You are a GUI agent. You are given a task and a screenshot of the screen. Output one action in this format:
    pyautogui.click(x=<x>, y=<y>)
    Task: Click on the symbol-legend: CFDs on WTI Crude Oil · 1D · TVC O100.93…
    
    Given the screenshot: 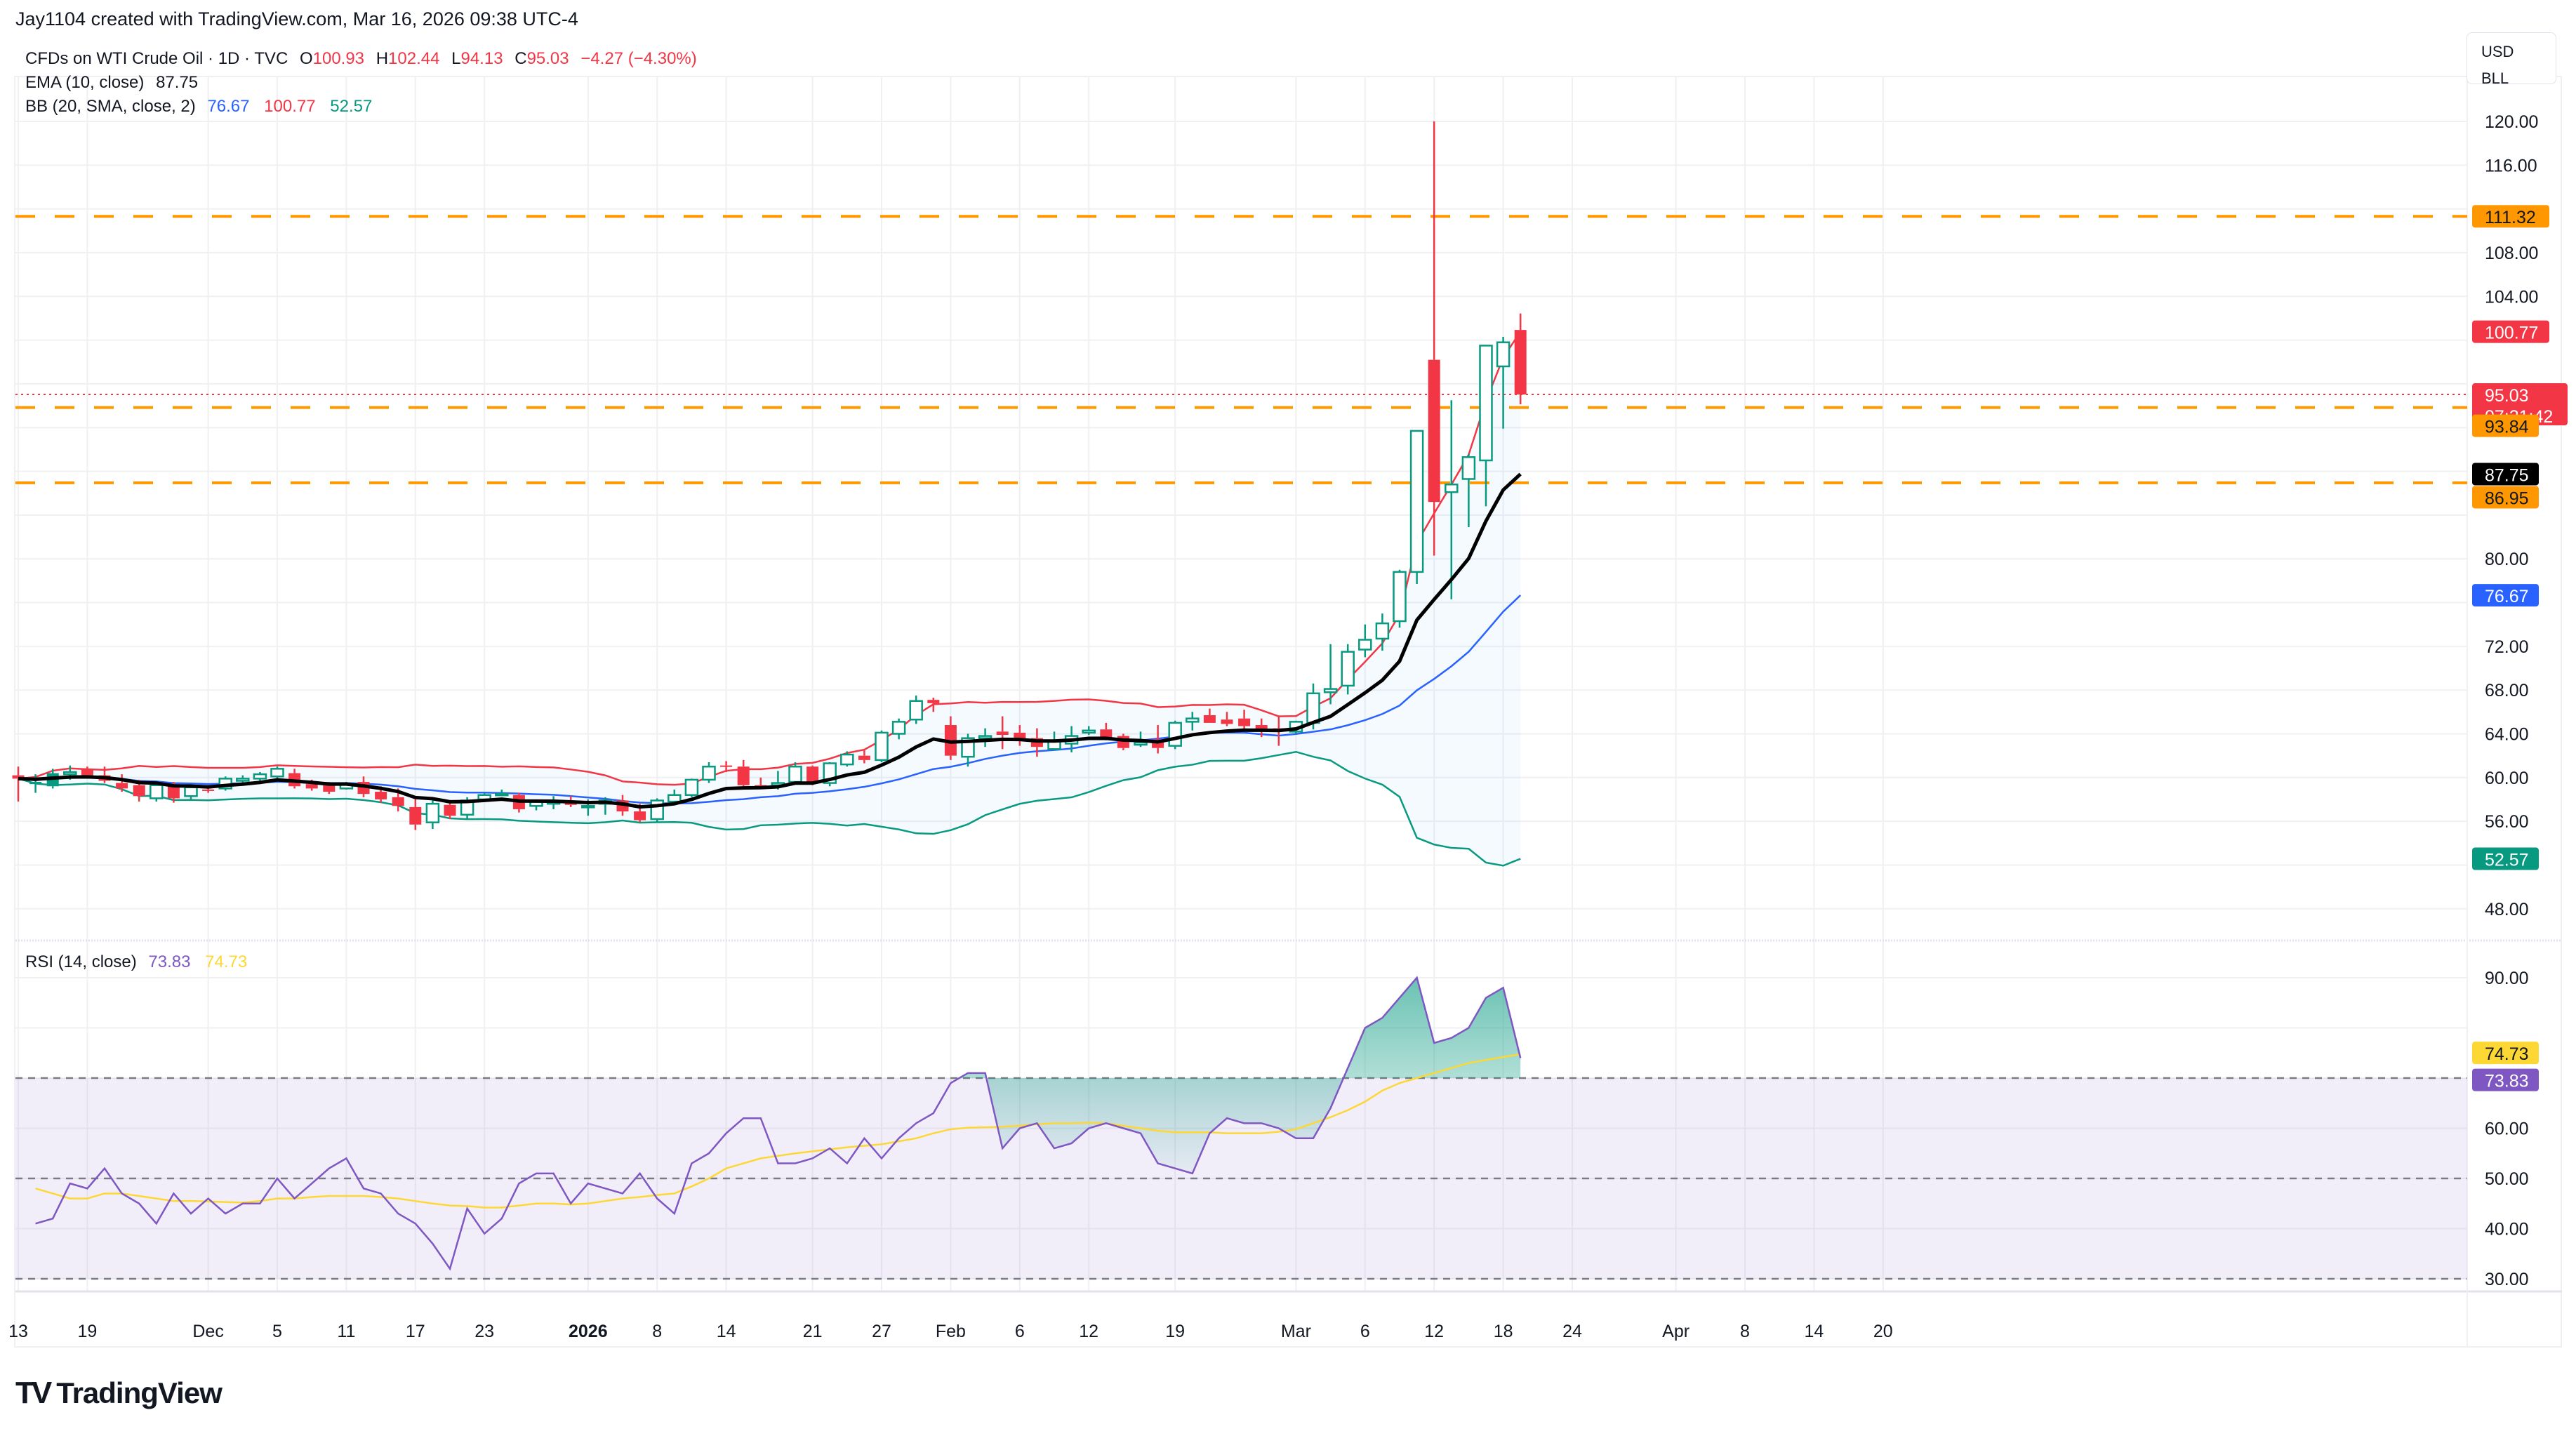 What is the action you would take?
    pyautogui.click(x=365, y=59)
    